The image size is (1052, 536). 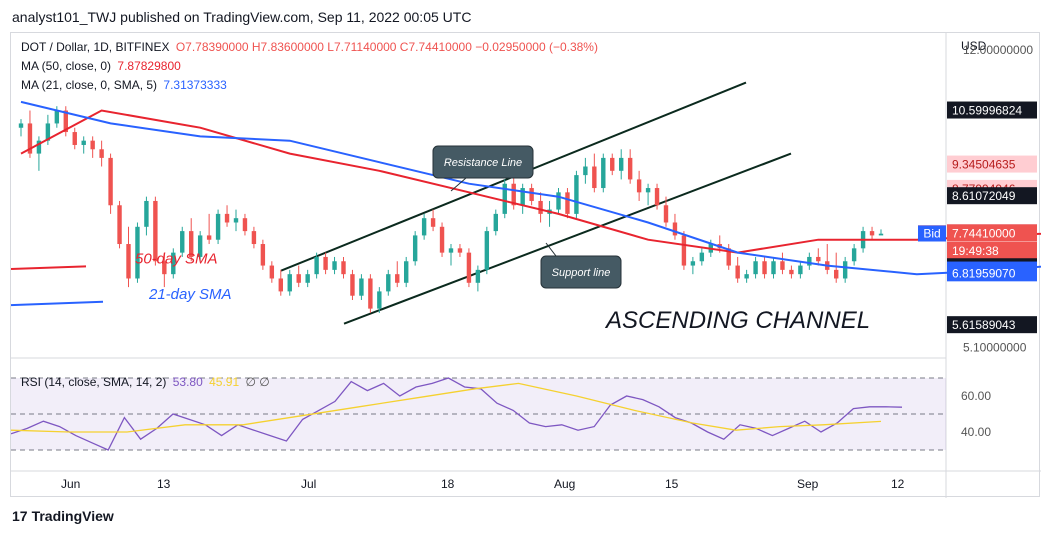 I want to click on legend-ma50-row: MA (50, close, 0) 7.87829800, so click(x=101, y=66).